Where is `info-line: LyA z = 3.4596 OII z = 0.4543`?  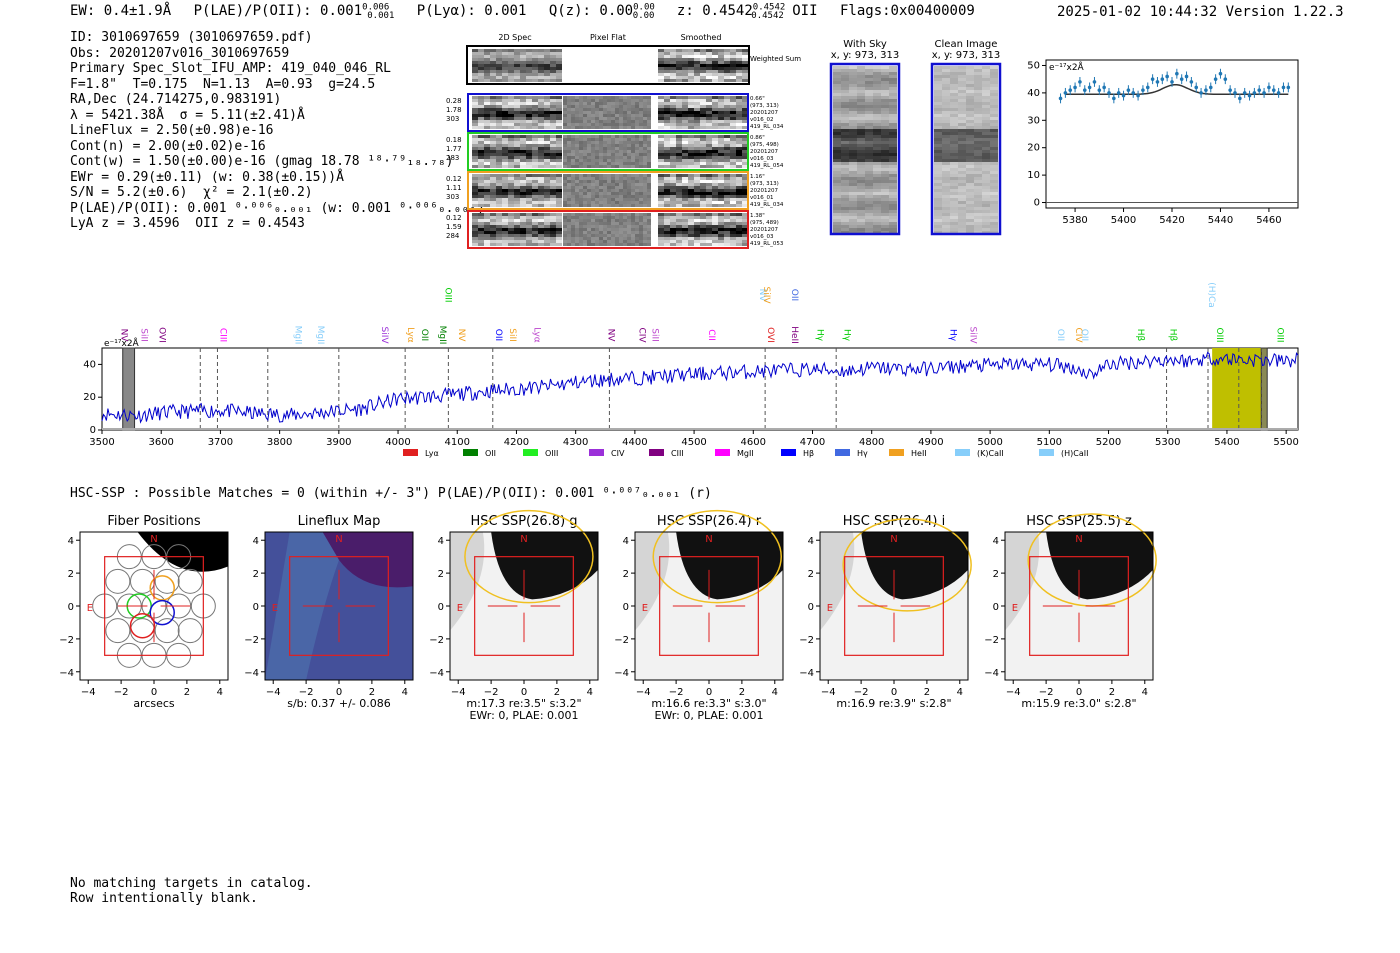
info-line: LyA z = 3.4596 OII z = 0.4543 is located at coordinates (187, 223).